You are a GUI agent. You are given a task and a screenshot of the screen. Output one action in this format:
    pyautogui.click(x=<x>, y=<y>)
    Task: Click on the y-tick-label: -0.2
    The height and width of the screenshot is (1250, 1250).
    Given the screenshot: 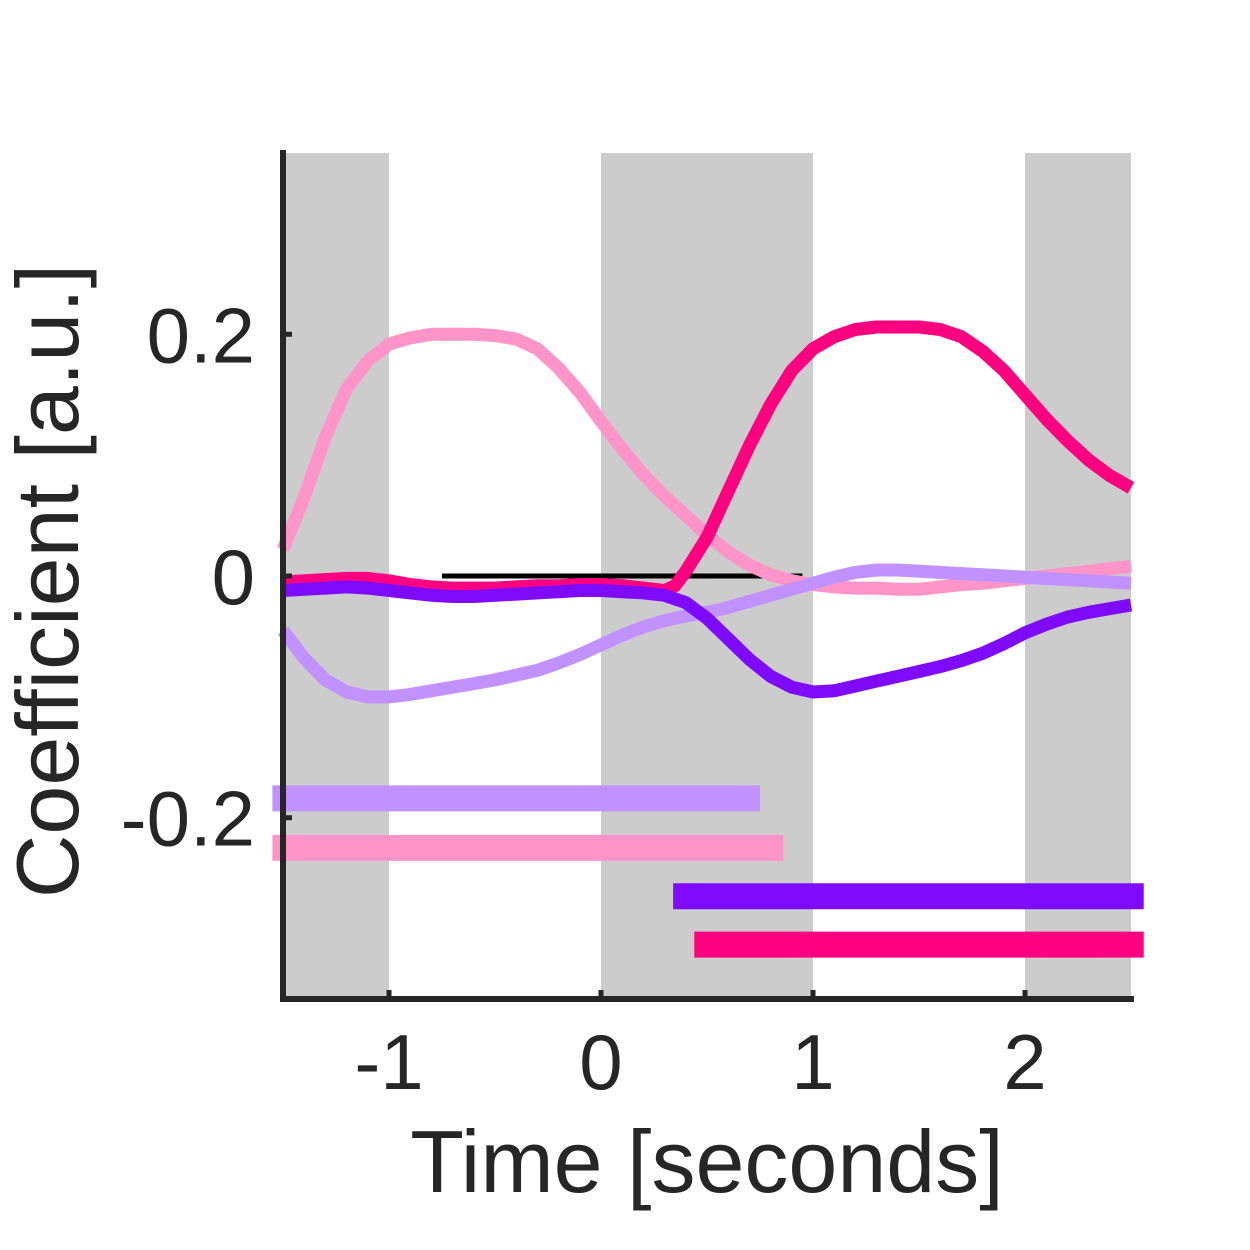 What is the action you would take?
    pyautogui.click(x=188, y=819)
    